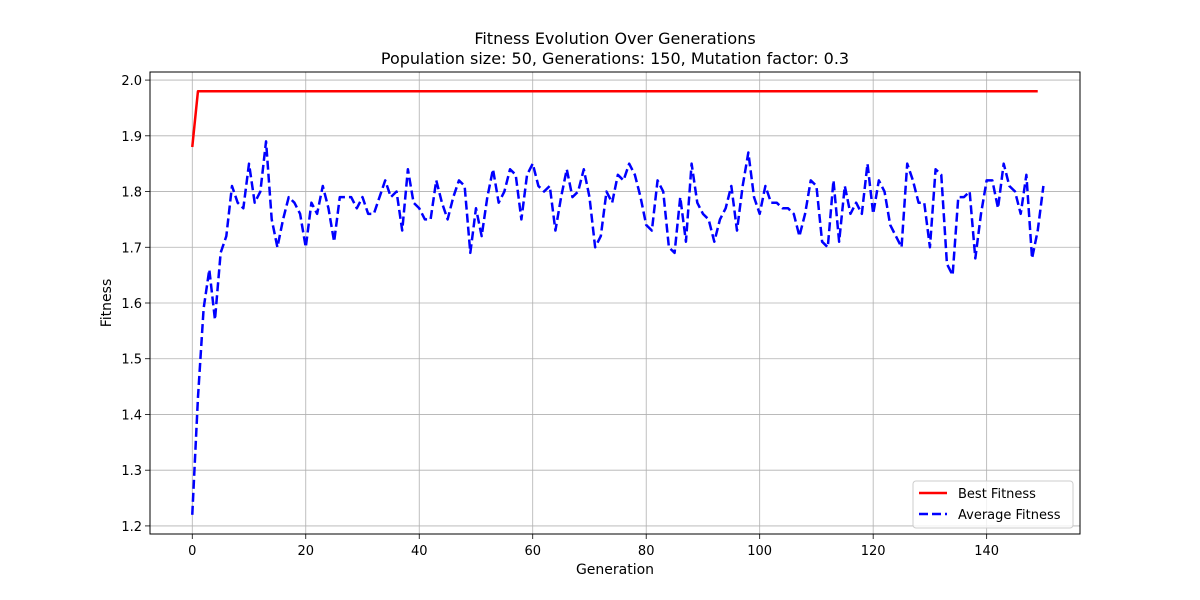 This screenshot has height=600, width=1200. I want to click on y-tick-label: 1.7, so click(131, 248).